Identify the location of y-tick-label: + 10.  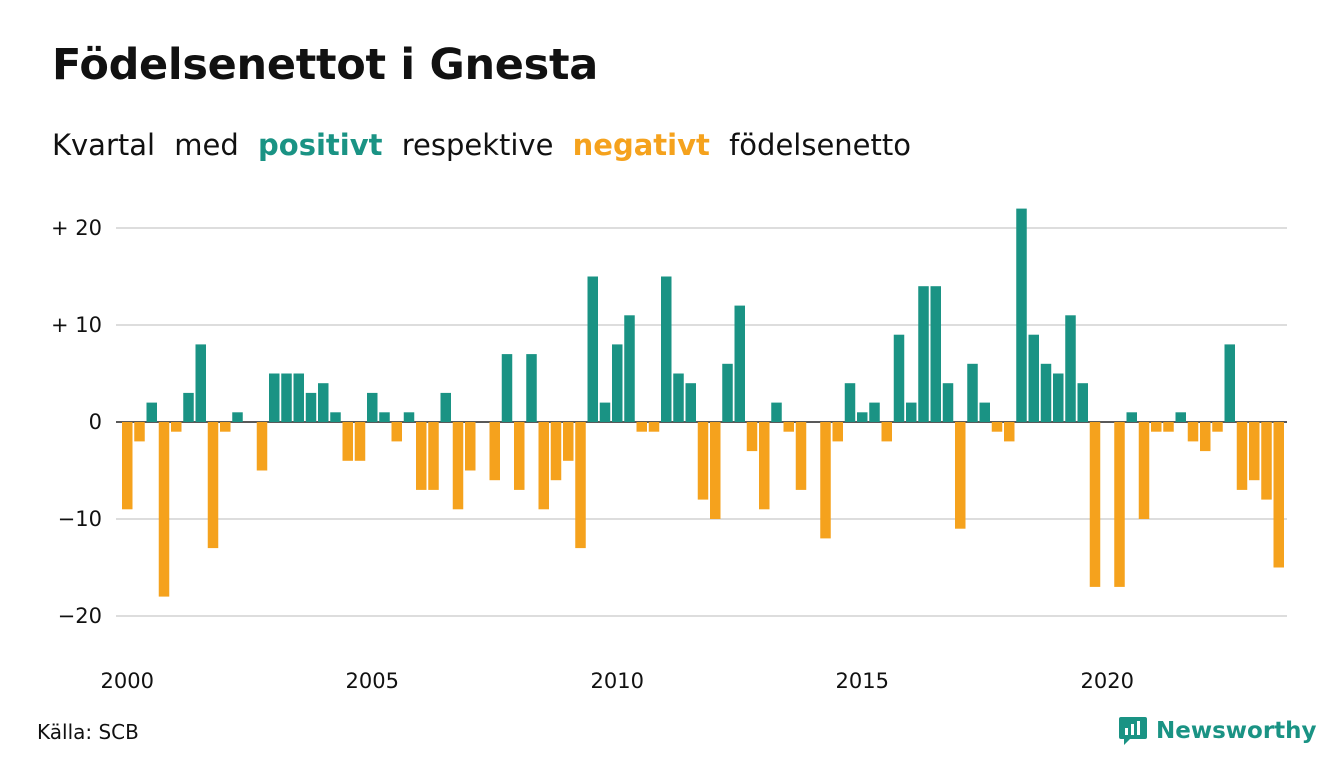
(76, 325).